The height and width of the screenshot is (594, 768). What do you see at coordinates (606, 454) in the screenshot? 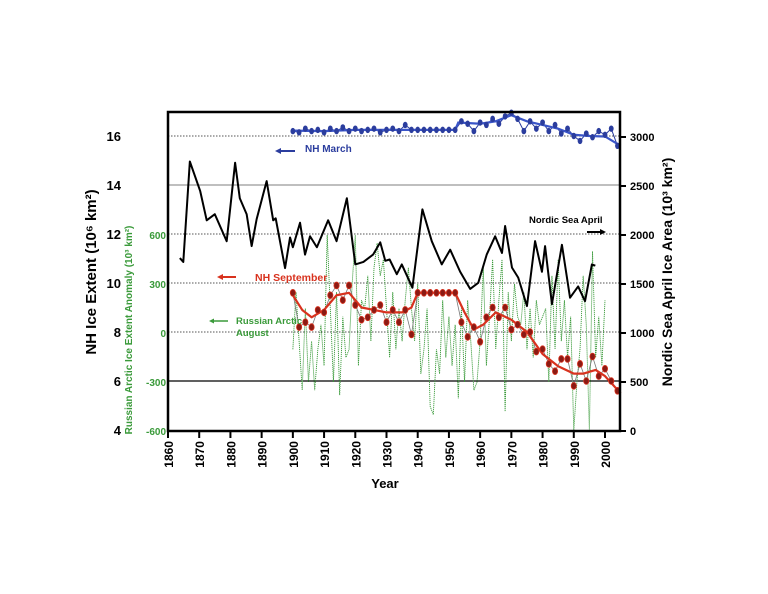
I see `x-tick-label: 2000` at bounding box center [606, 454].